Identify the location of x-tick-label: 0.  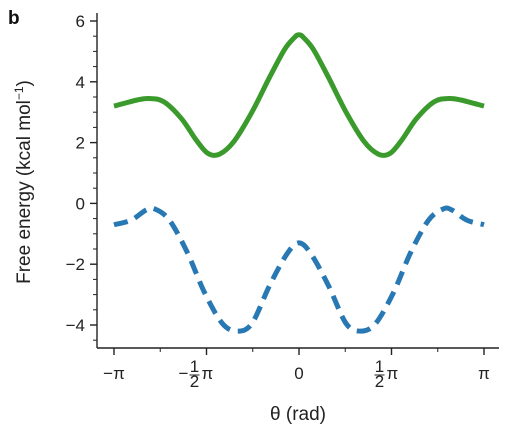
(298, 373).